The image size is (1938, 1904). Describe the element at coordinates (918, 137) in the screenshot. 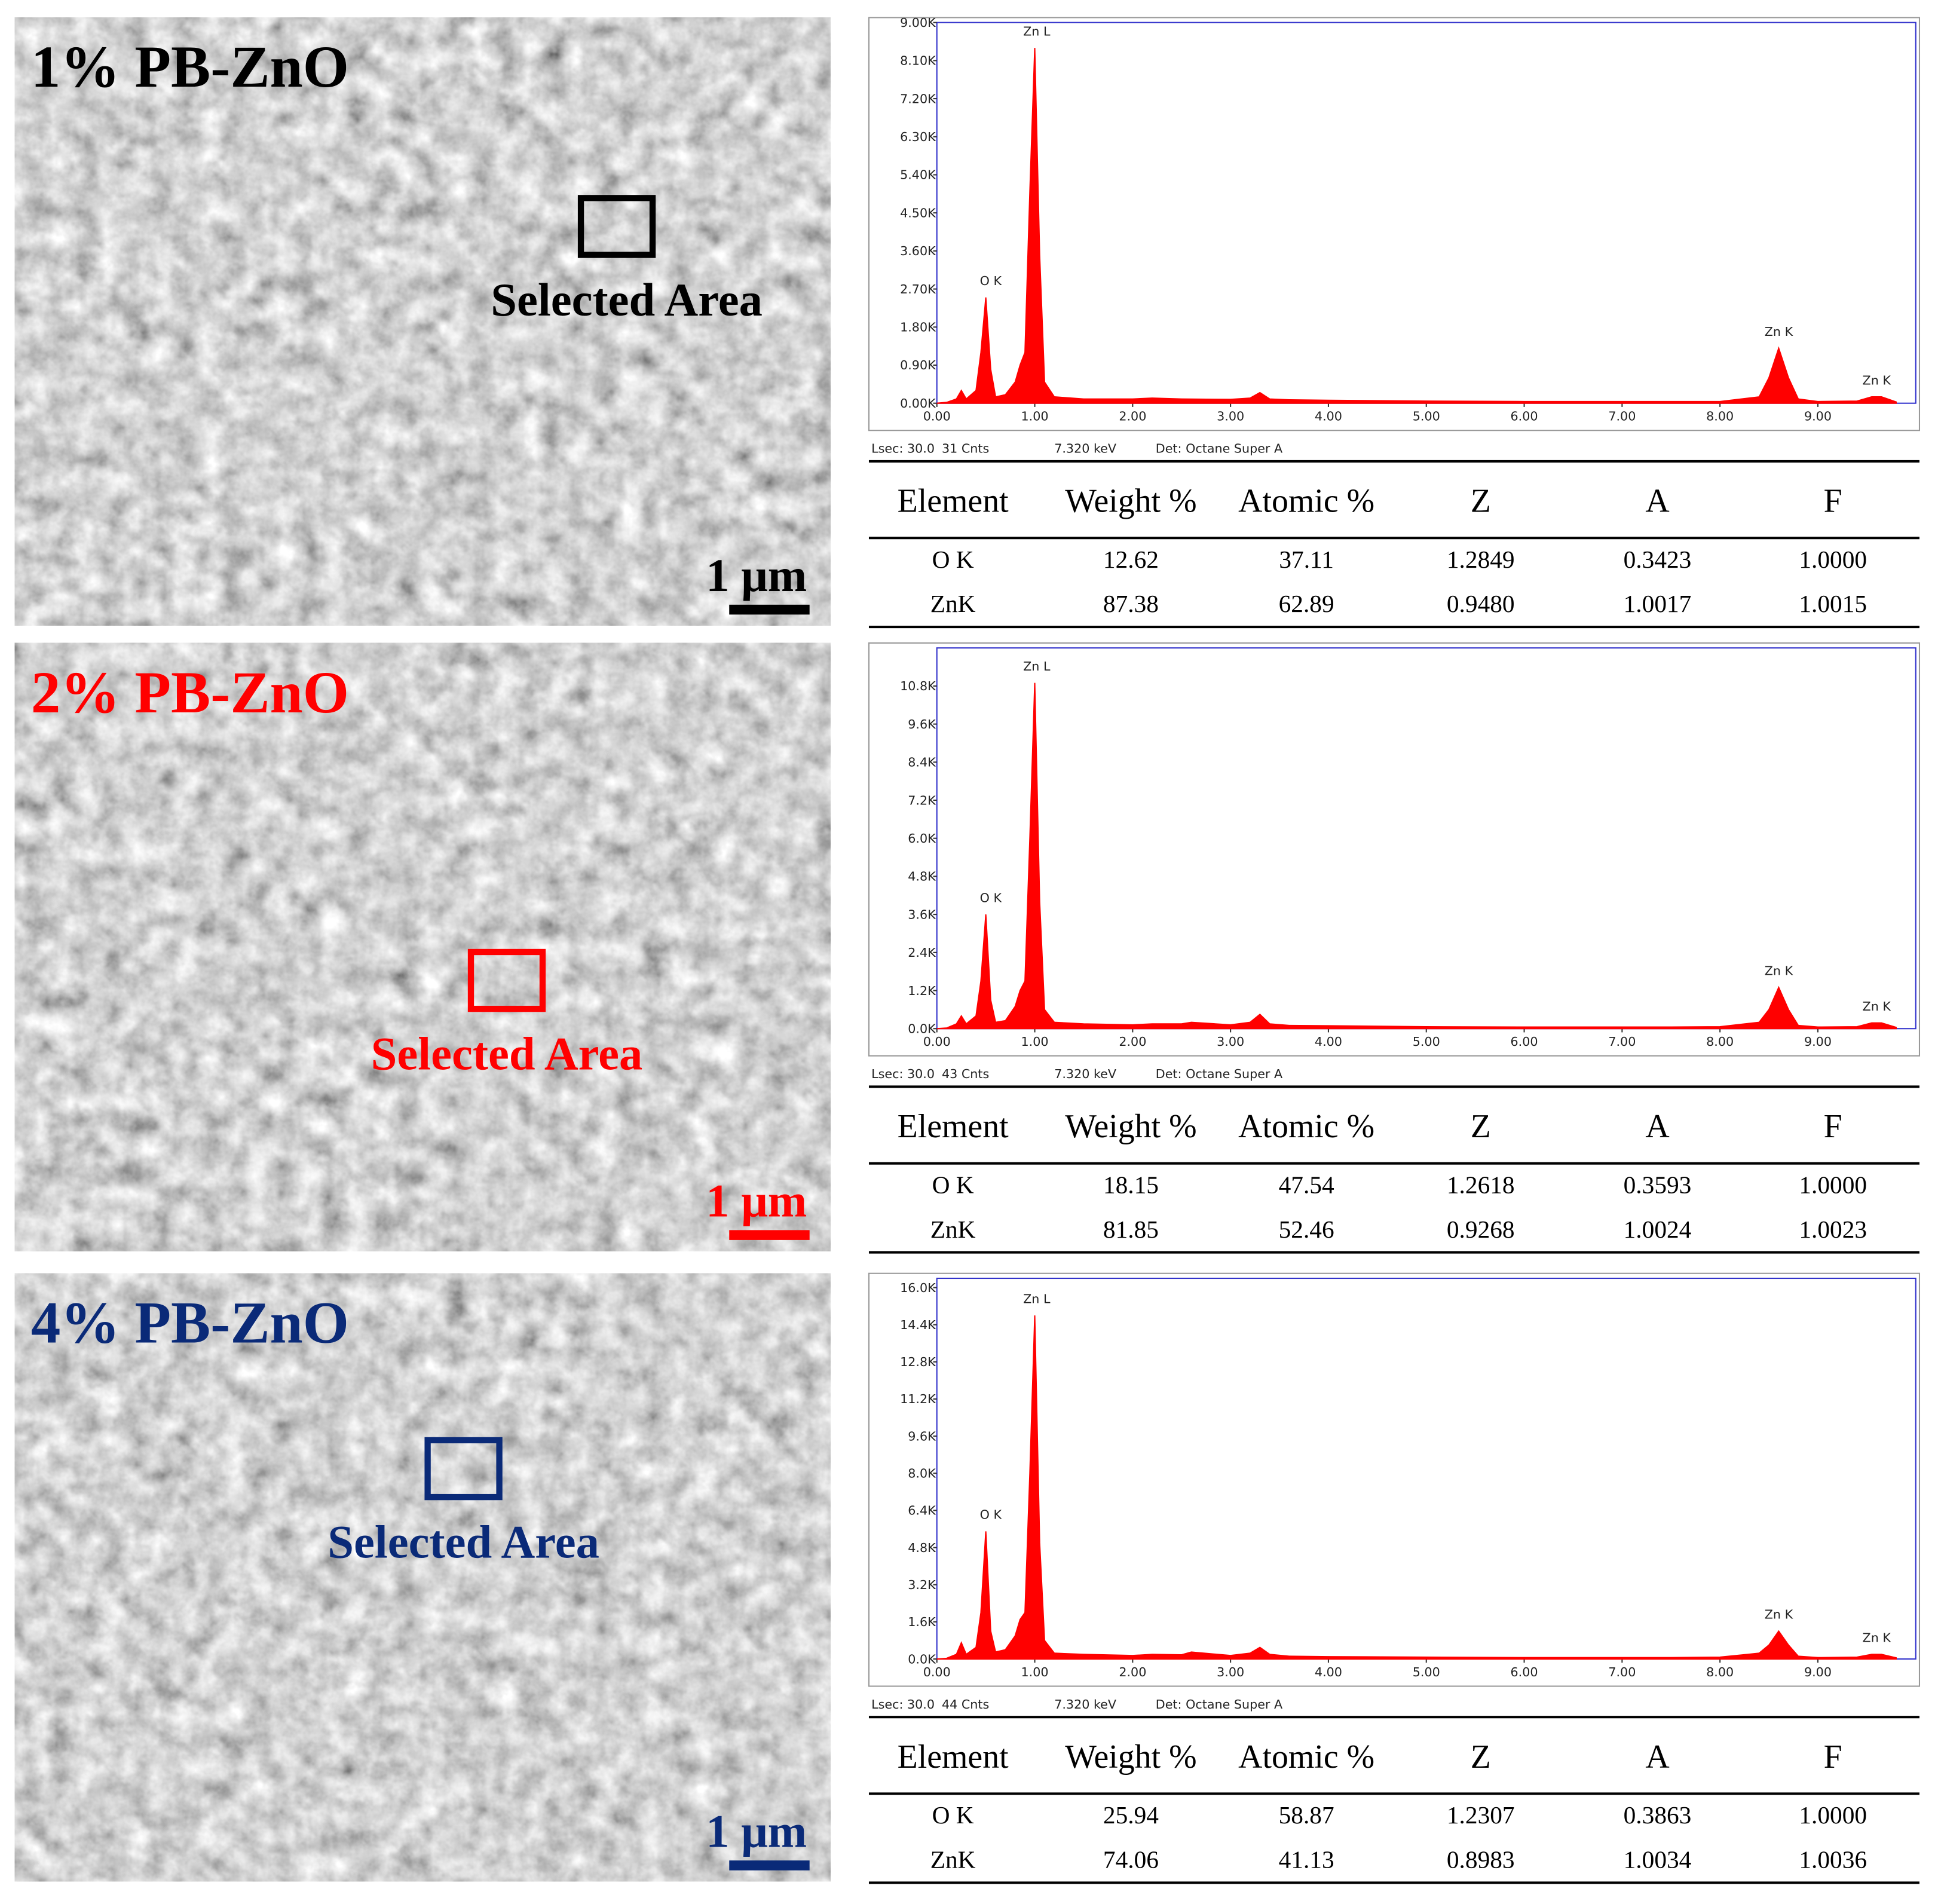

I see `y-tick-label: 6.30K` at that location.